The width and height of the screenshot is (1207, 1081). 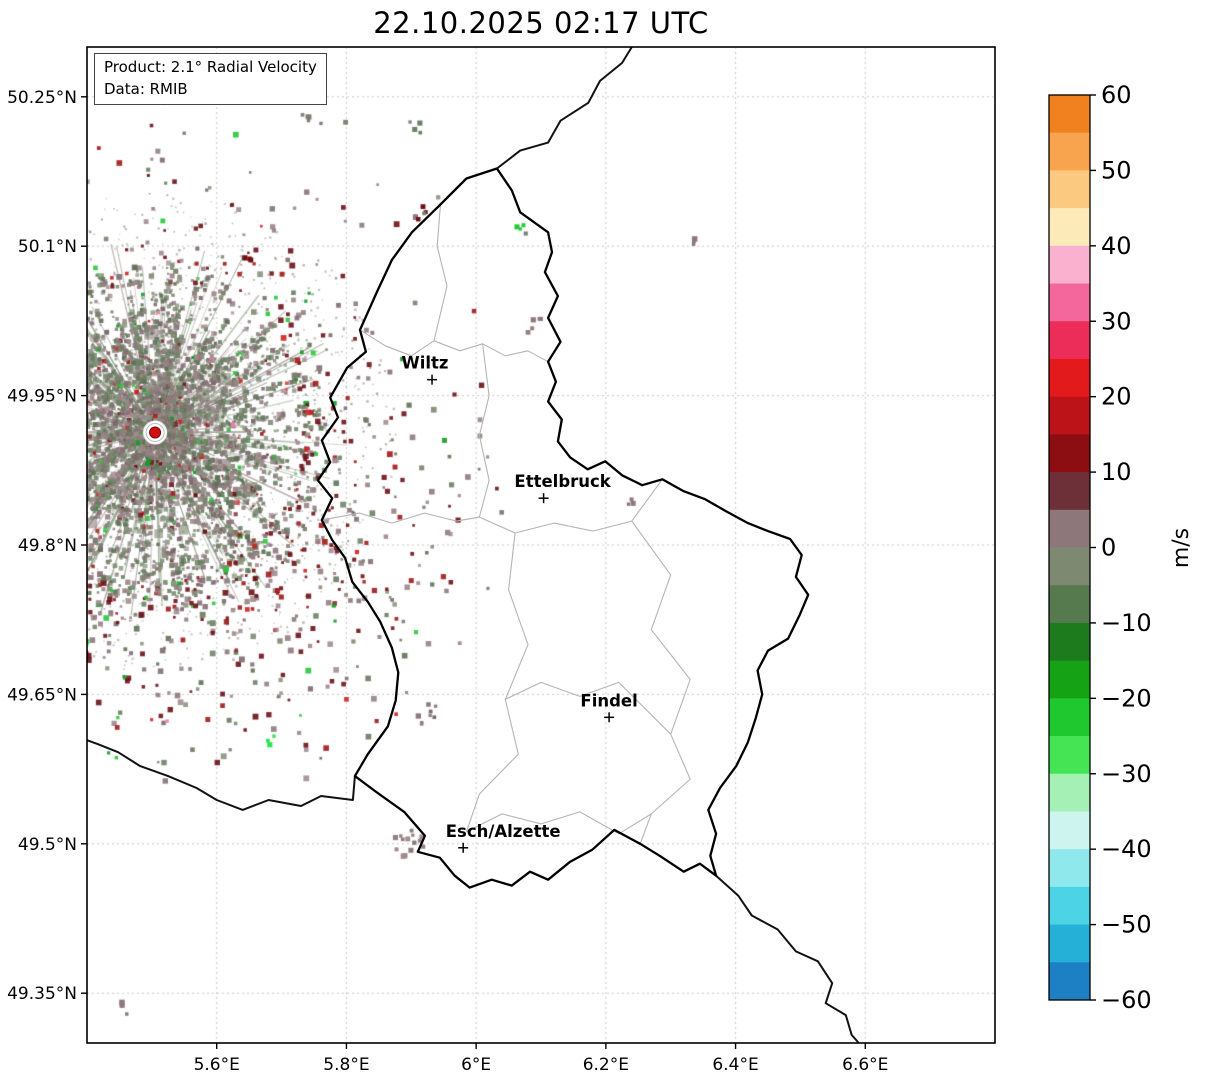 What do you see at coordinates (210, 67) in the screenshot?
I see `product-label: Product: 2.1° Radial Velocity` at bounding box center [210, 67].